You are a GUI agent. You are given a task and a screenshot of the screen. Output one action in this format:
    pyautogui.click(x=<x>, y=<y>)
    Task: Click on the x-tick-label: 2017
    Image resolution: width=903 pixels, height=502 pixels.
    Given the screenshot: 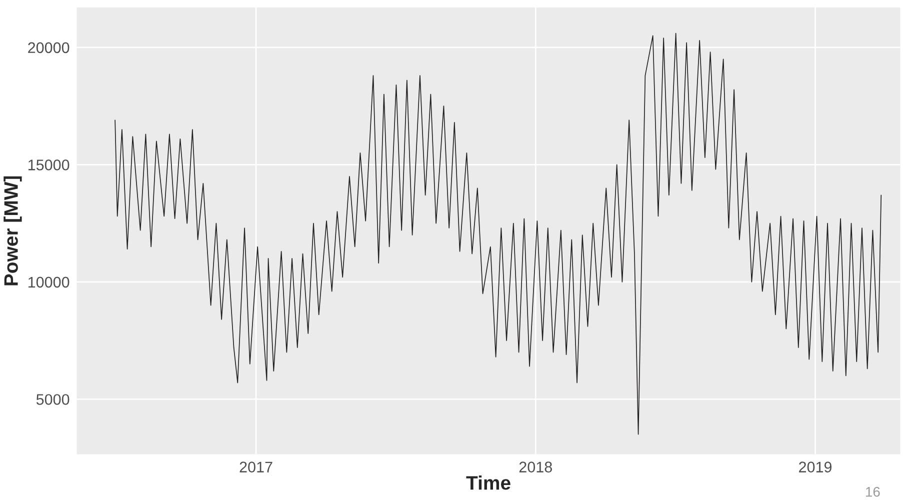 What is the action you would take?
    pyautogui.click(x=256, y=467)
    